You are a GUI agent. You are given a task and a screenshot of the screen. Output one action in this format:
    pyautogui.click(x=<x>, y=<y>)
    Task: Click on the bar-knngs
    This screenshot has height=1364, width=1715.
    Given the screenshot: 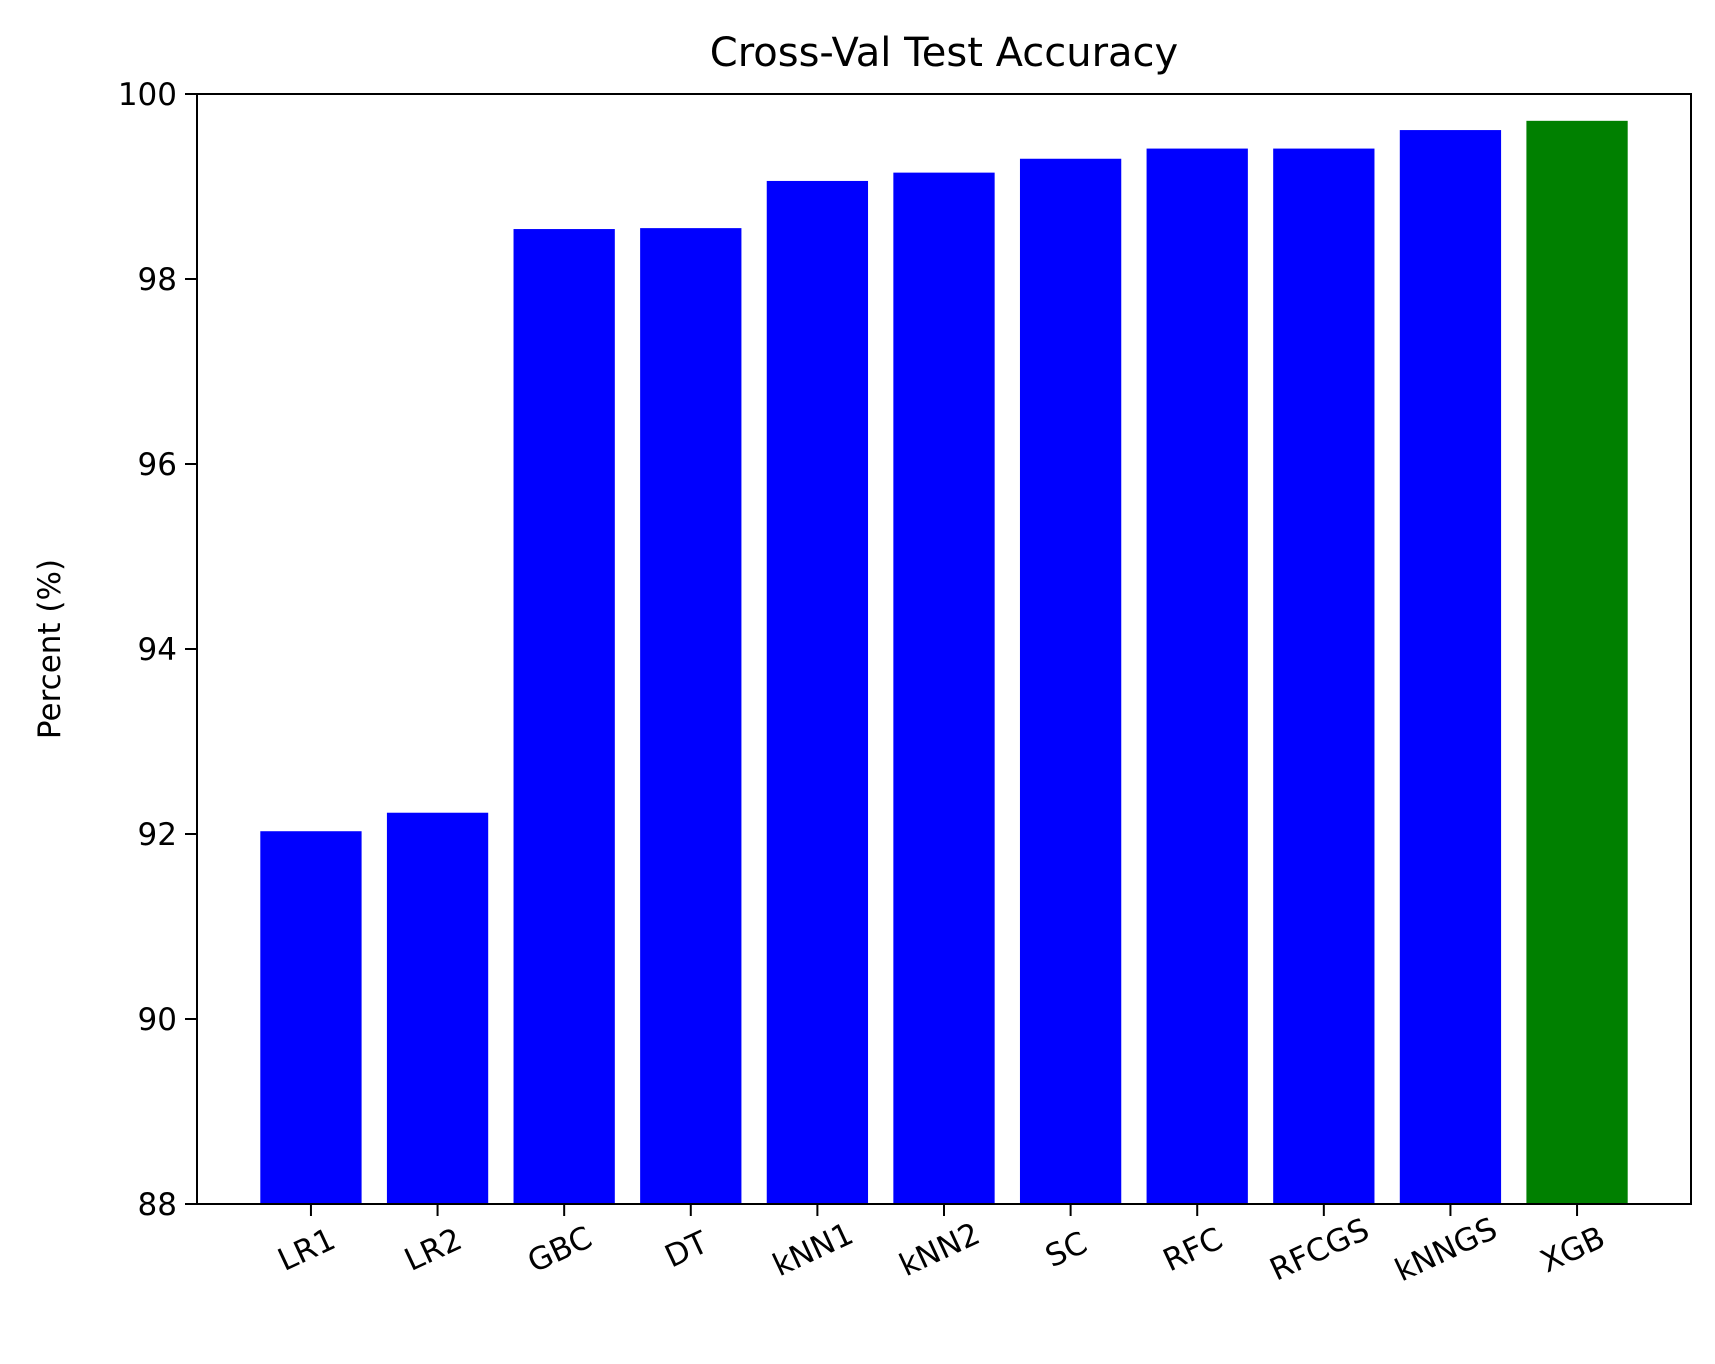 What is the action you would take?
    pyautogui.click(x=1450, y=667)
    